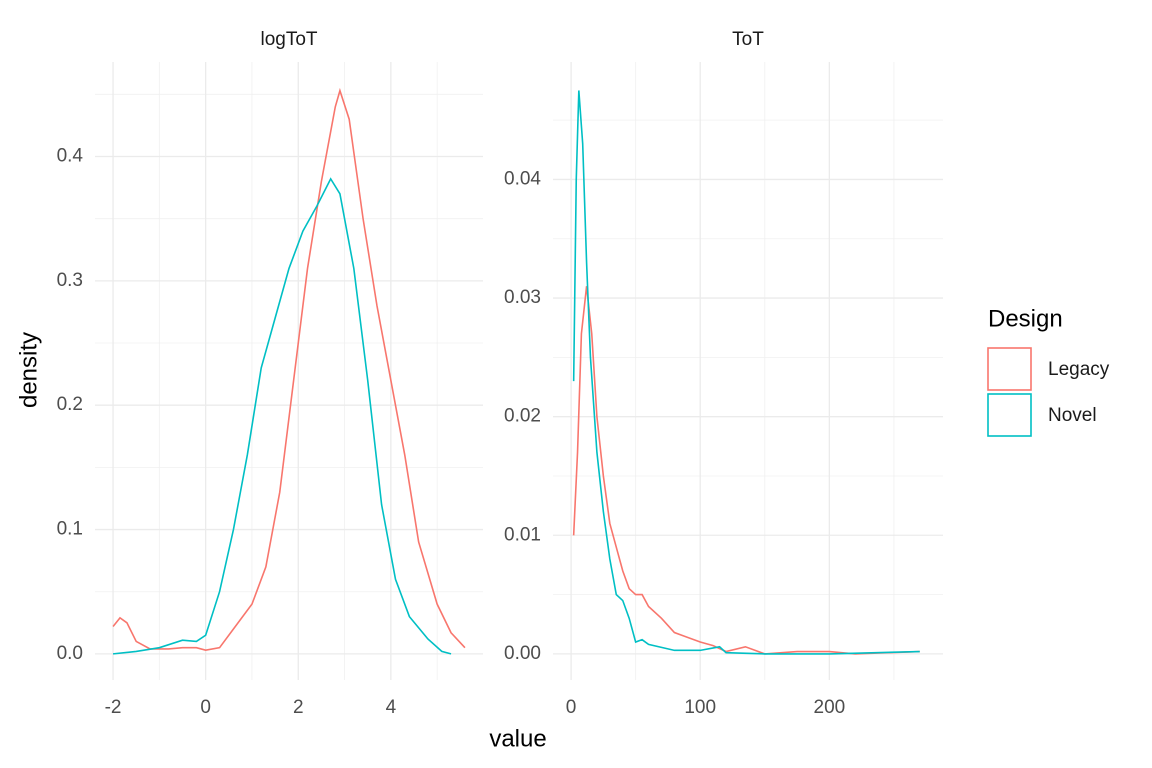  Describe the element at coordinates (391, 707) in the screenshot. I see `x-tick-label: 4` at that location.